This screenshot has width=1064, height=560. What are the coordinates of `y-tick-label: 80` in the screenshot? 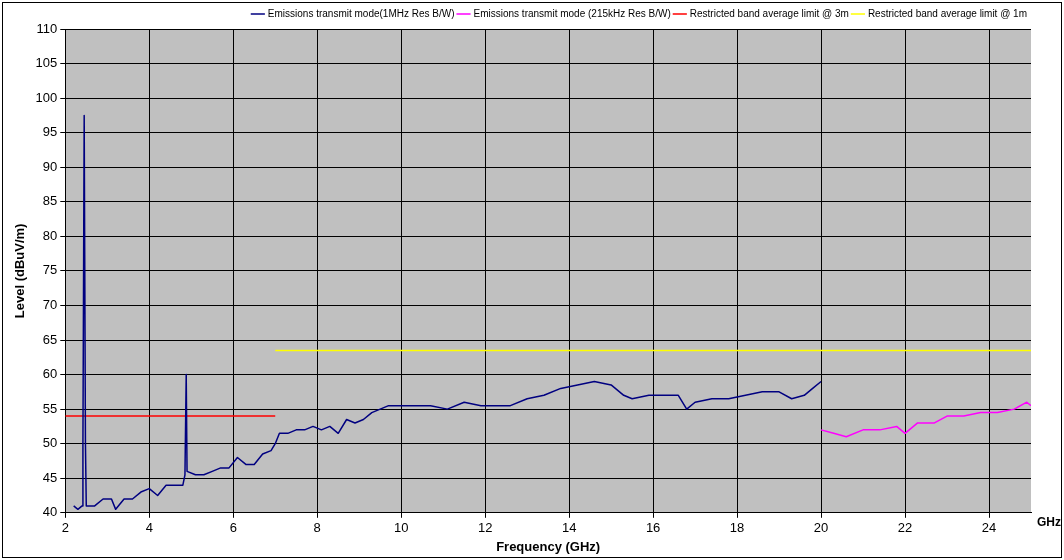 It's located at (50, 235).